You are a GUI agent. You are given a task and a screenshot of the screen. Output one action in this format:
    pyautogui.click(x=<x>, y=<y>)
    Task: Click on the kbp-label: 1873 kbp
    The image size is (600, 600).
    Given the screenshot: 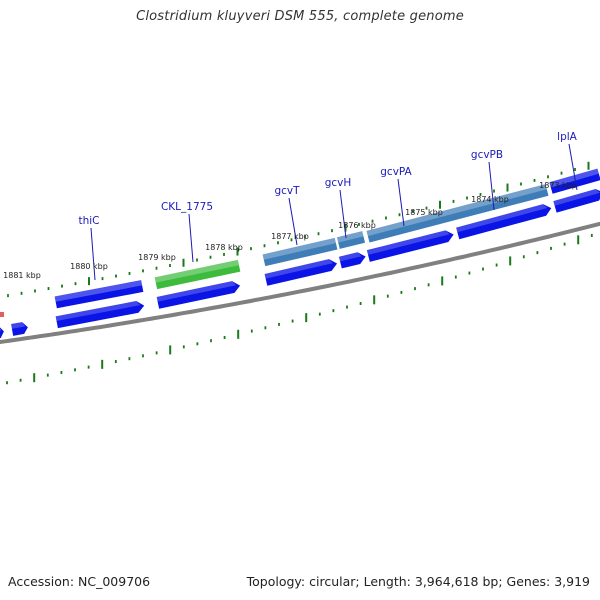 What is the action you would take?
    pyautogui.click(x=558, y=185)
    